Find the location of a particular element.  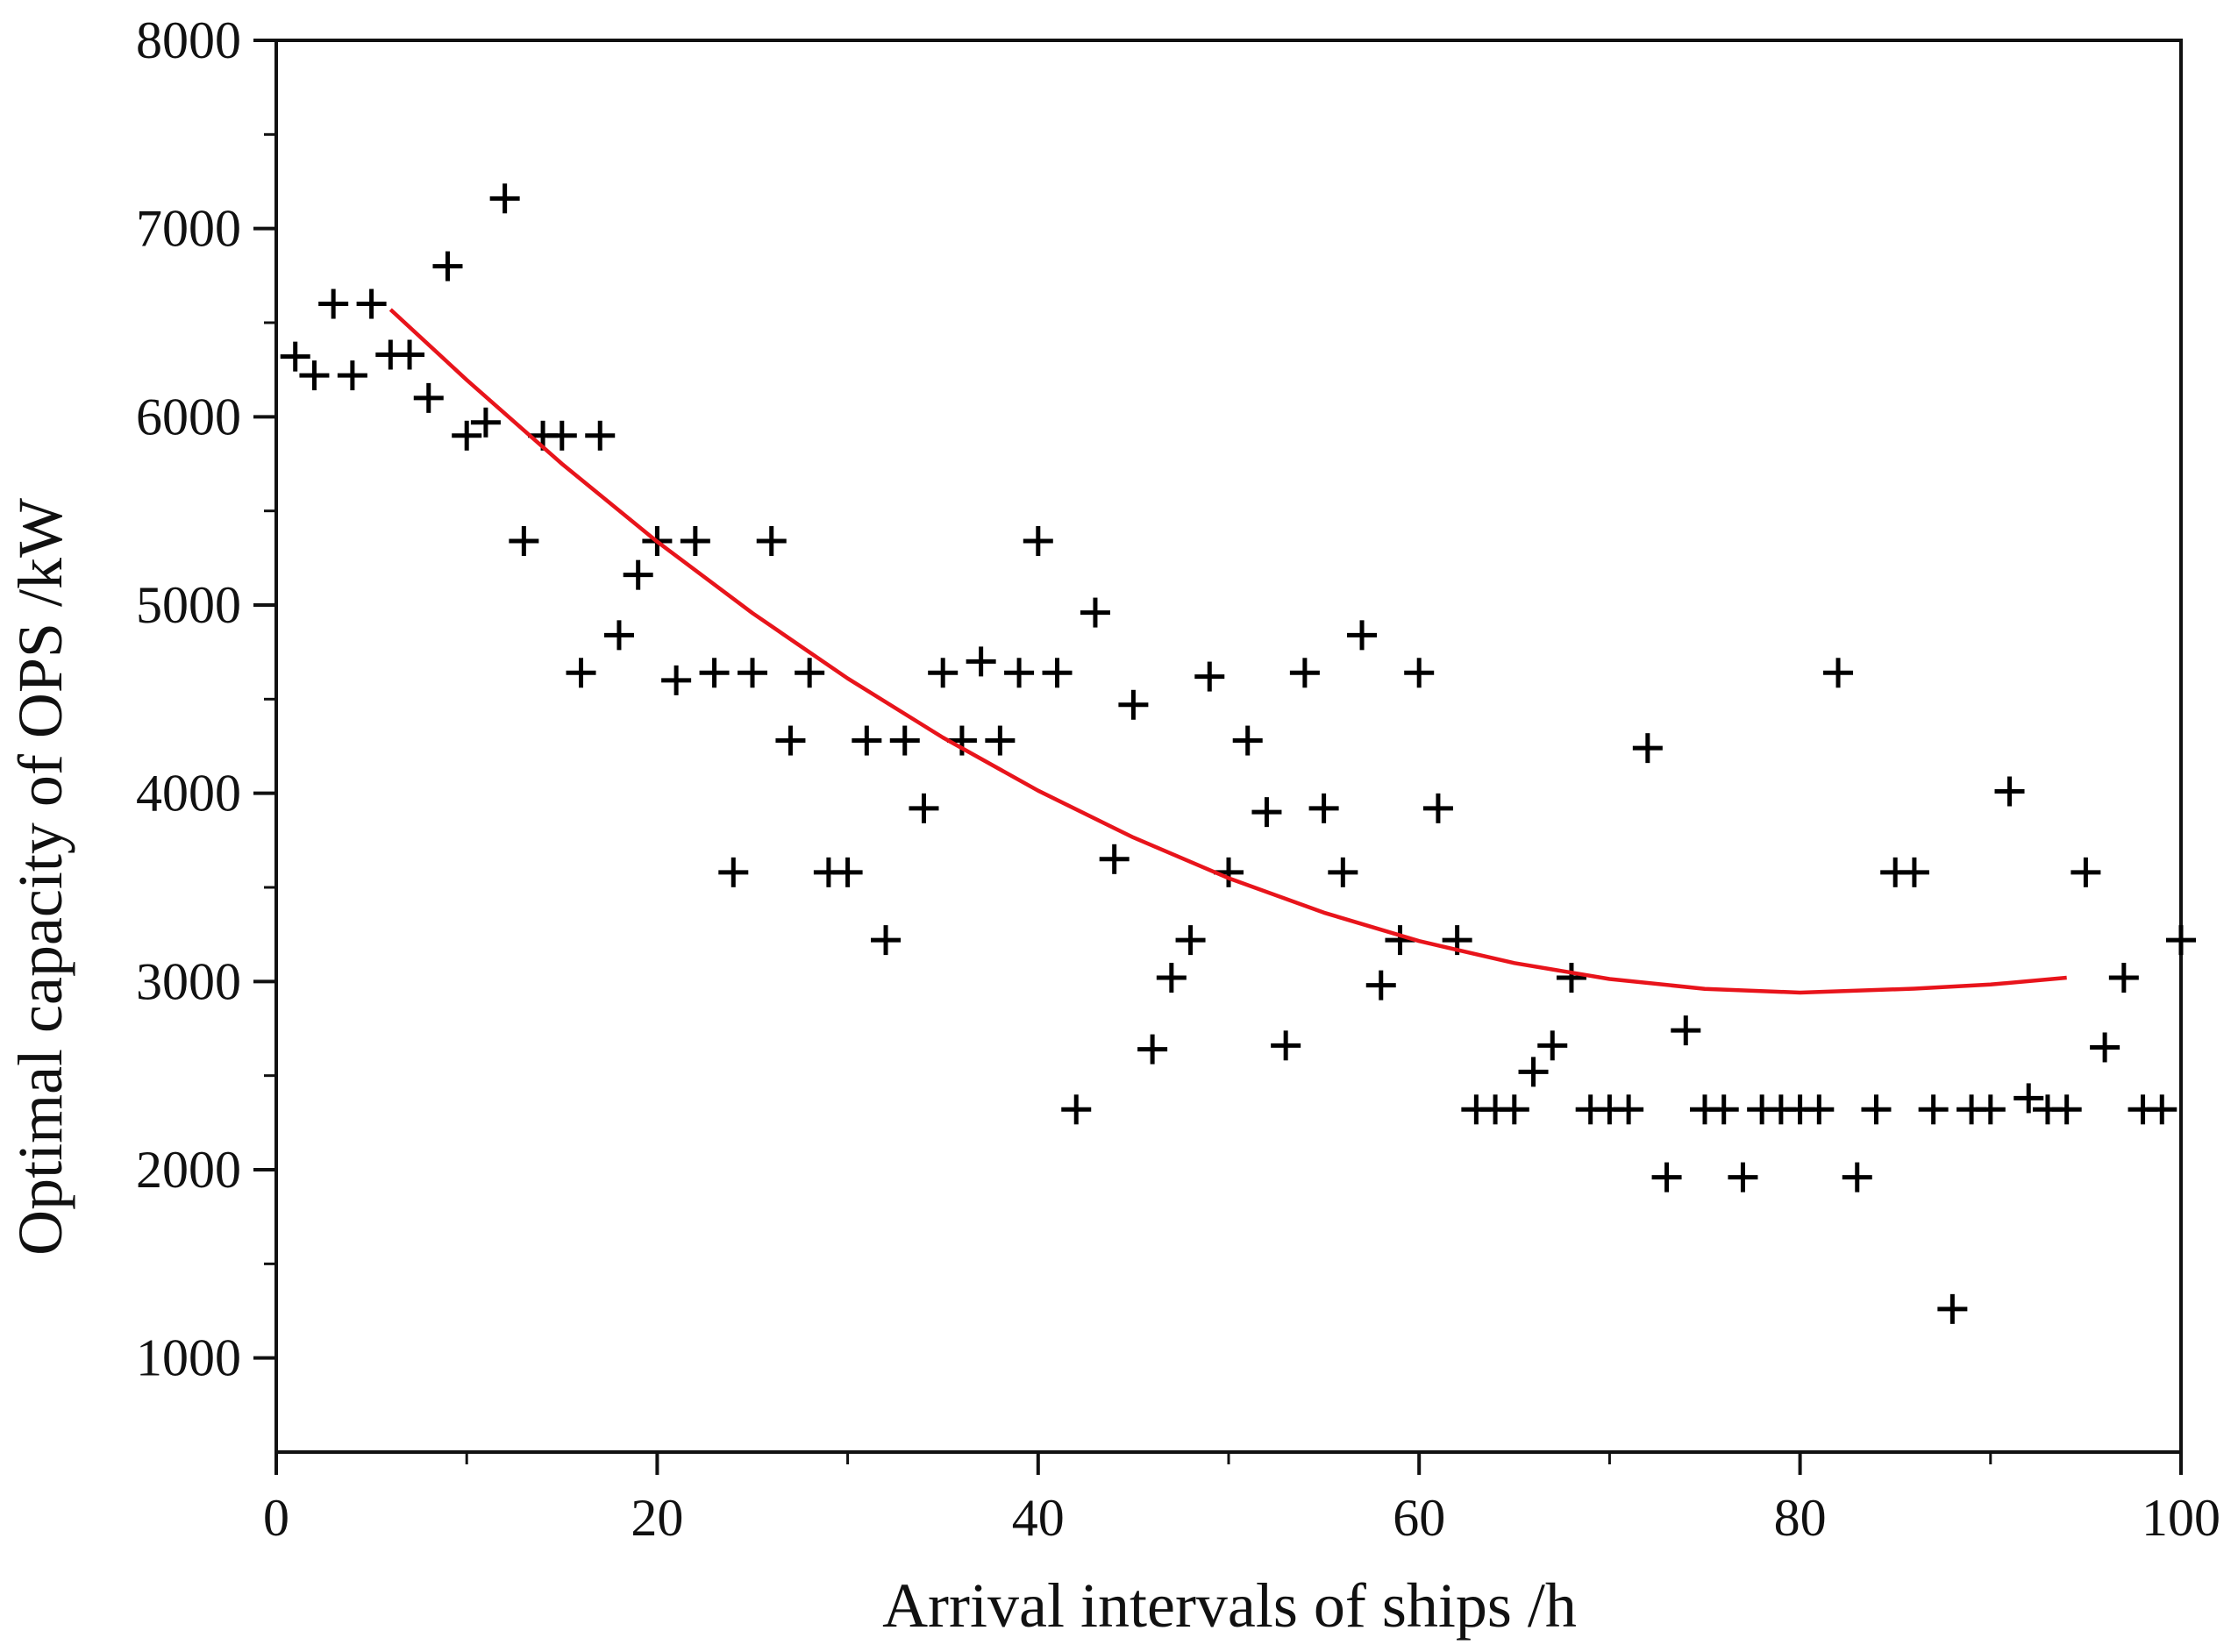

y-tick-label: 6000 is located at coordinates (189, 416).